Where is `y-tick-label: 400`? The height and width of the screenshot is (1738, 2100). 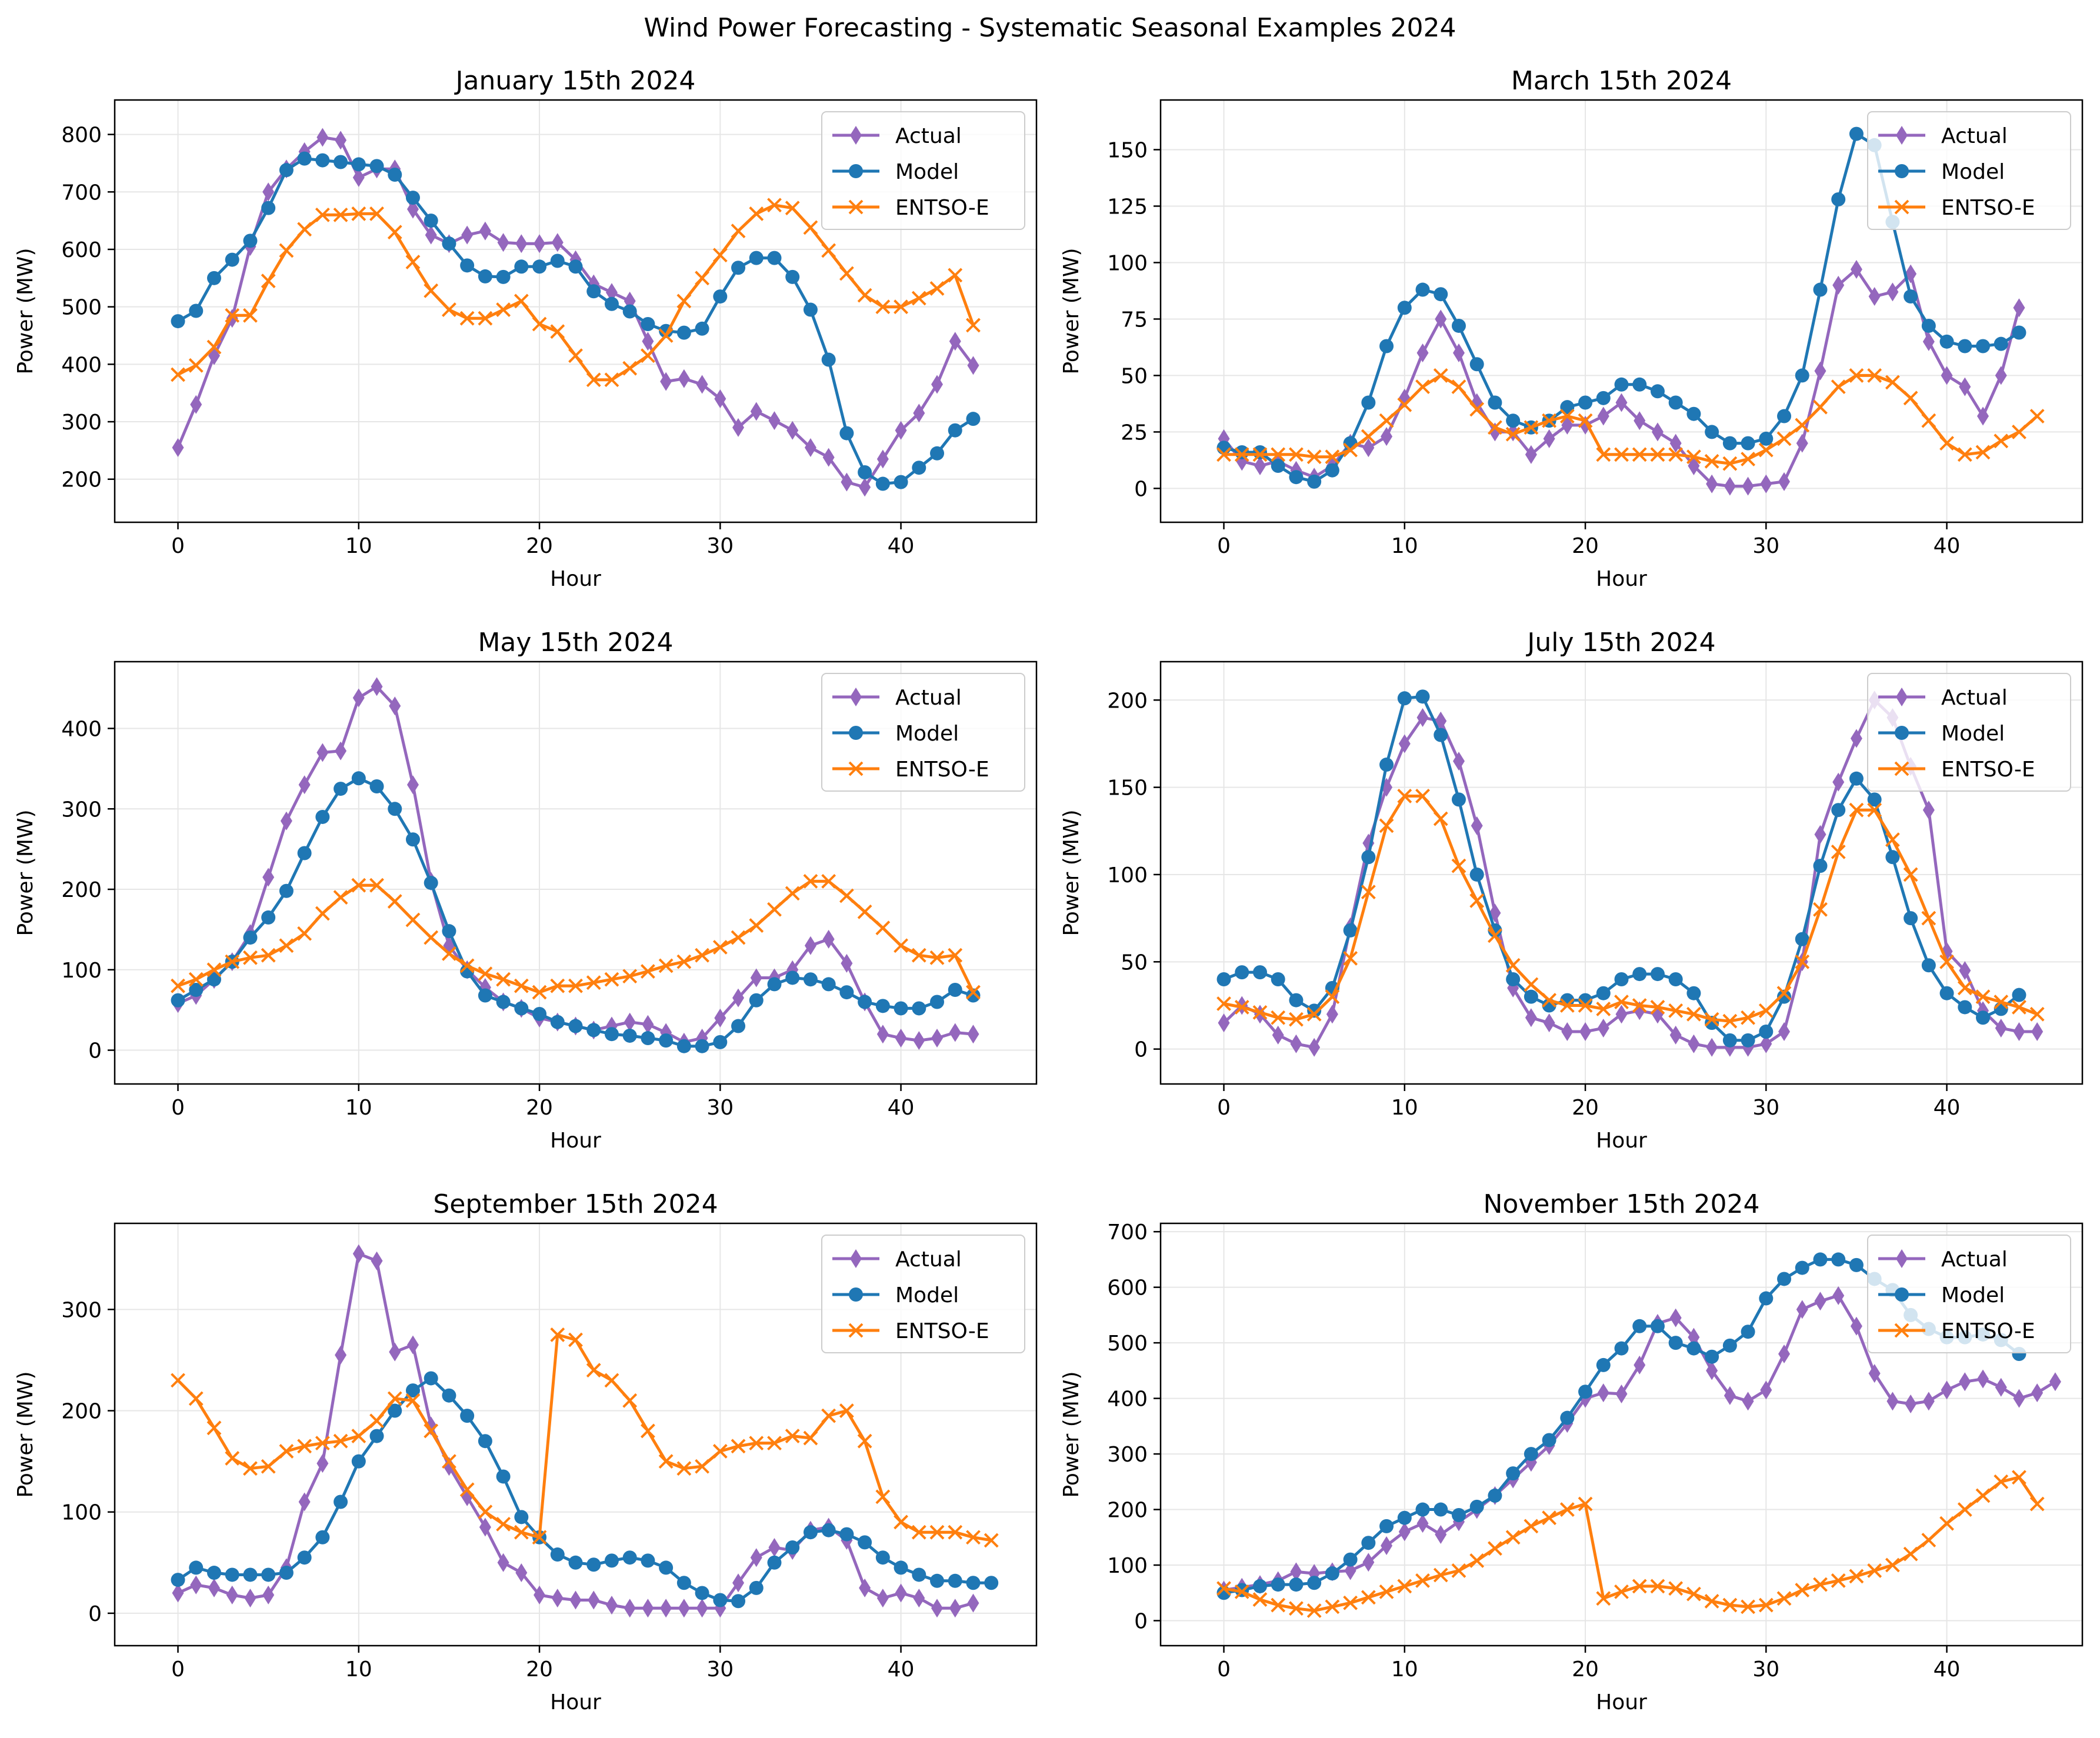 y-tick-label: 400 is located at coordinates (1127, 1400).